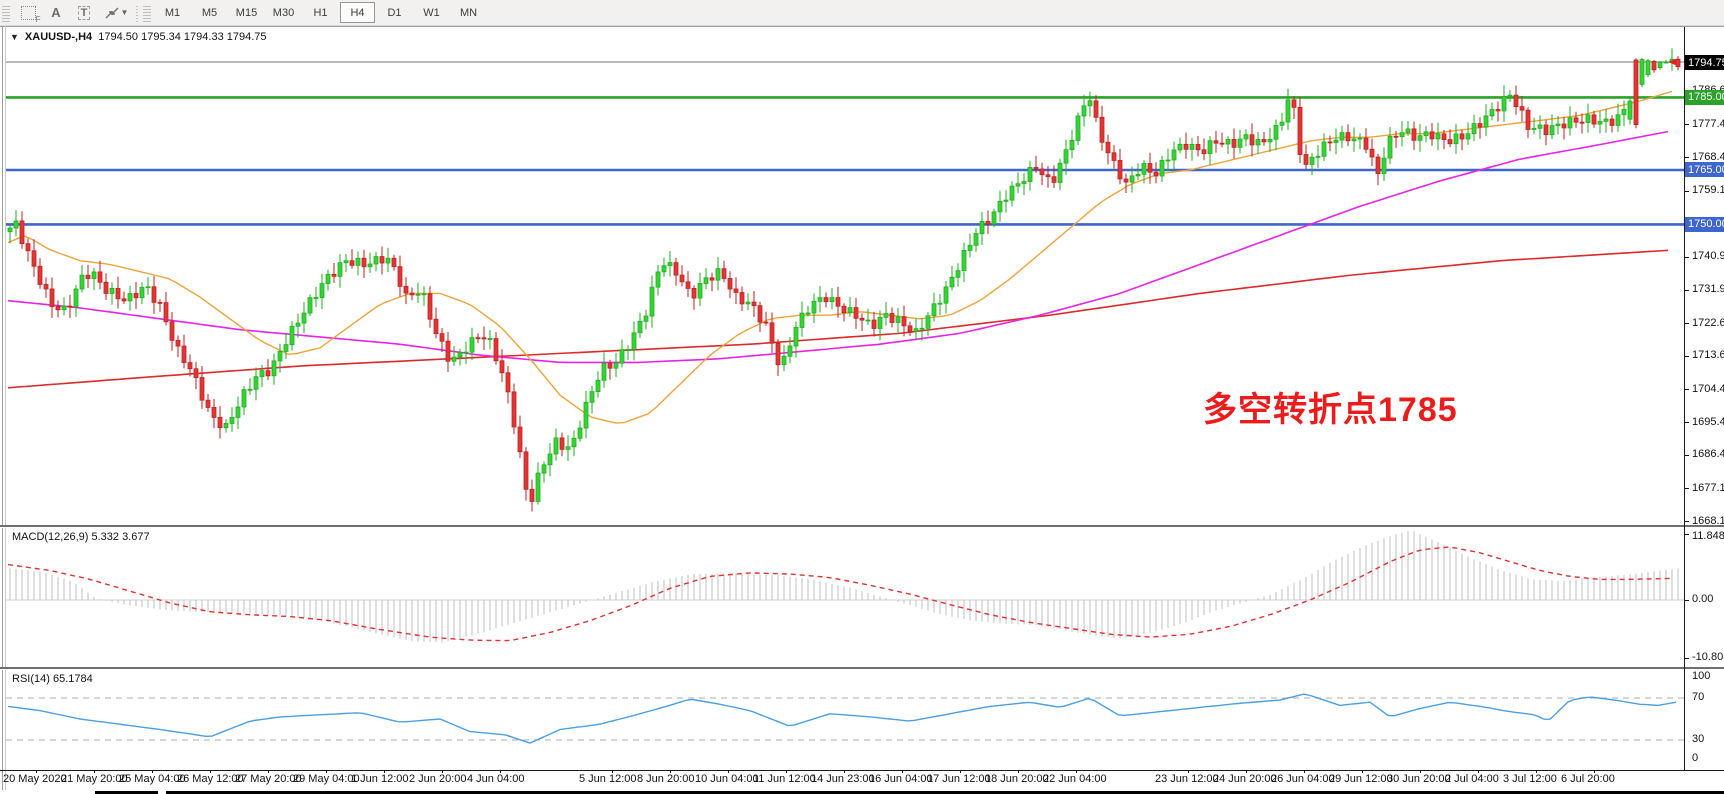  What do you see at coordinates (468, 12) in the screenshot?
I see `tf-button-mn: MN` at bounding box center [468, 12].